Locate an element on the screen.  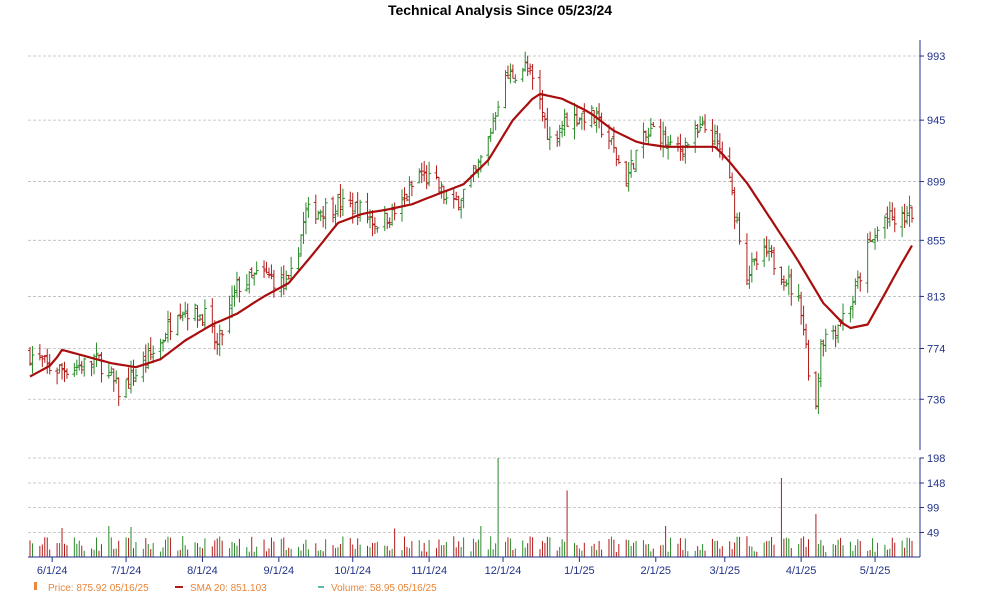
time-tick-label: 11/1/24 is located at coordinates (429, 571).